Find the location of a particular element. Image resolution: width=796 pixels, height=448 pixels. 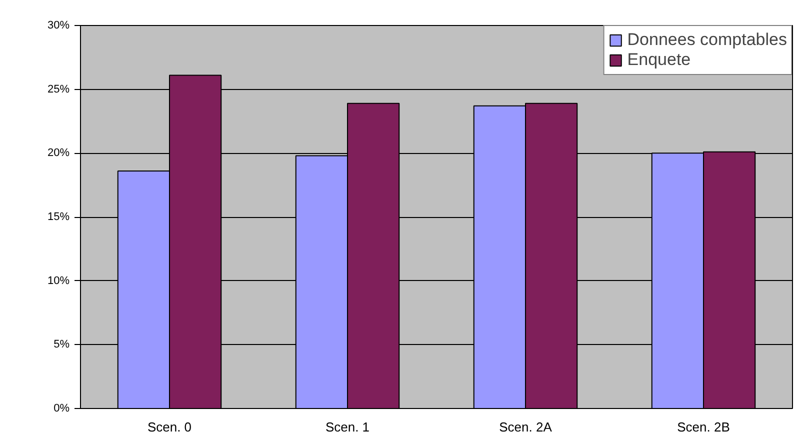

x-tick-label: Scen. 2B is located at coordinates (703, 427).